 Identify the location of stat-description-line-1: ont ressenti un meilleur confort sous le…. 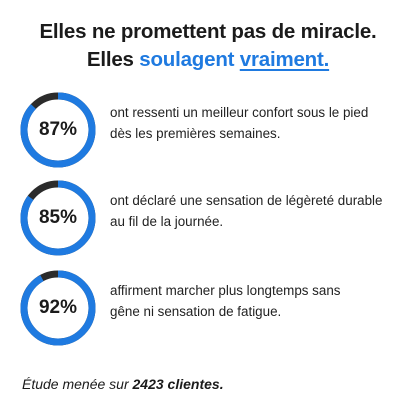
(239, 112).